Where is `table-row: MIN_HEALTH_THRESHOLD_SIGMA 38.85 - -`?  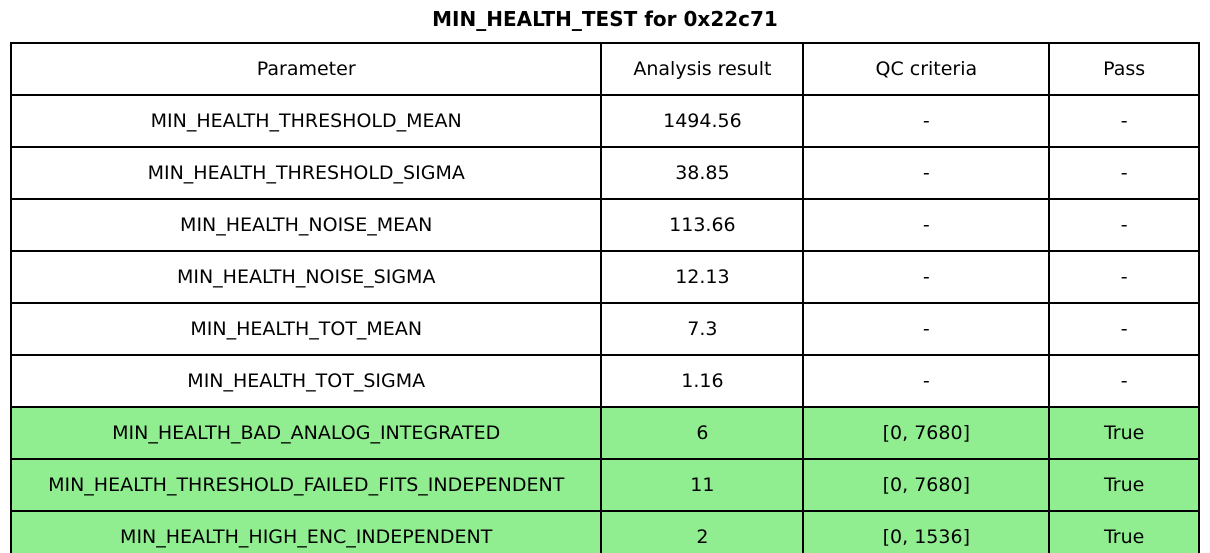 table-row: MIN_HEALTH_THRESHOLD_SIGMA 38.85 - - is located at coordinates (604, 173).